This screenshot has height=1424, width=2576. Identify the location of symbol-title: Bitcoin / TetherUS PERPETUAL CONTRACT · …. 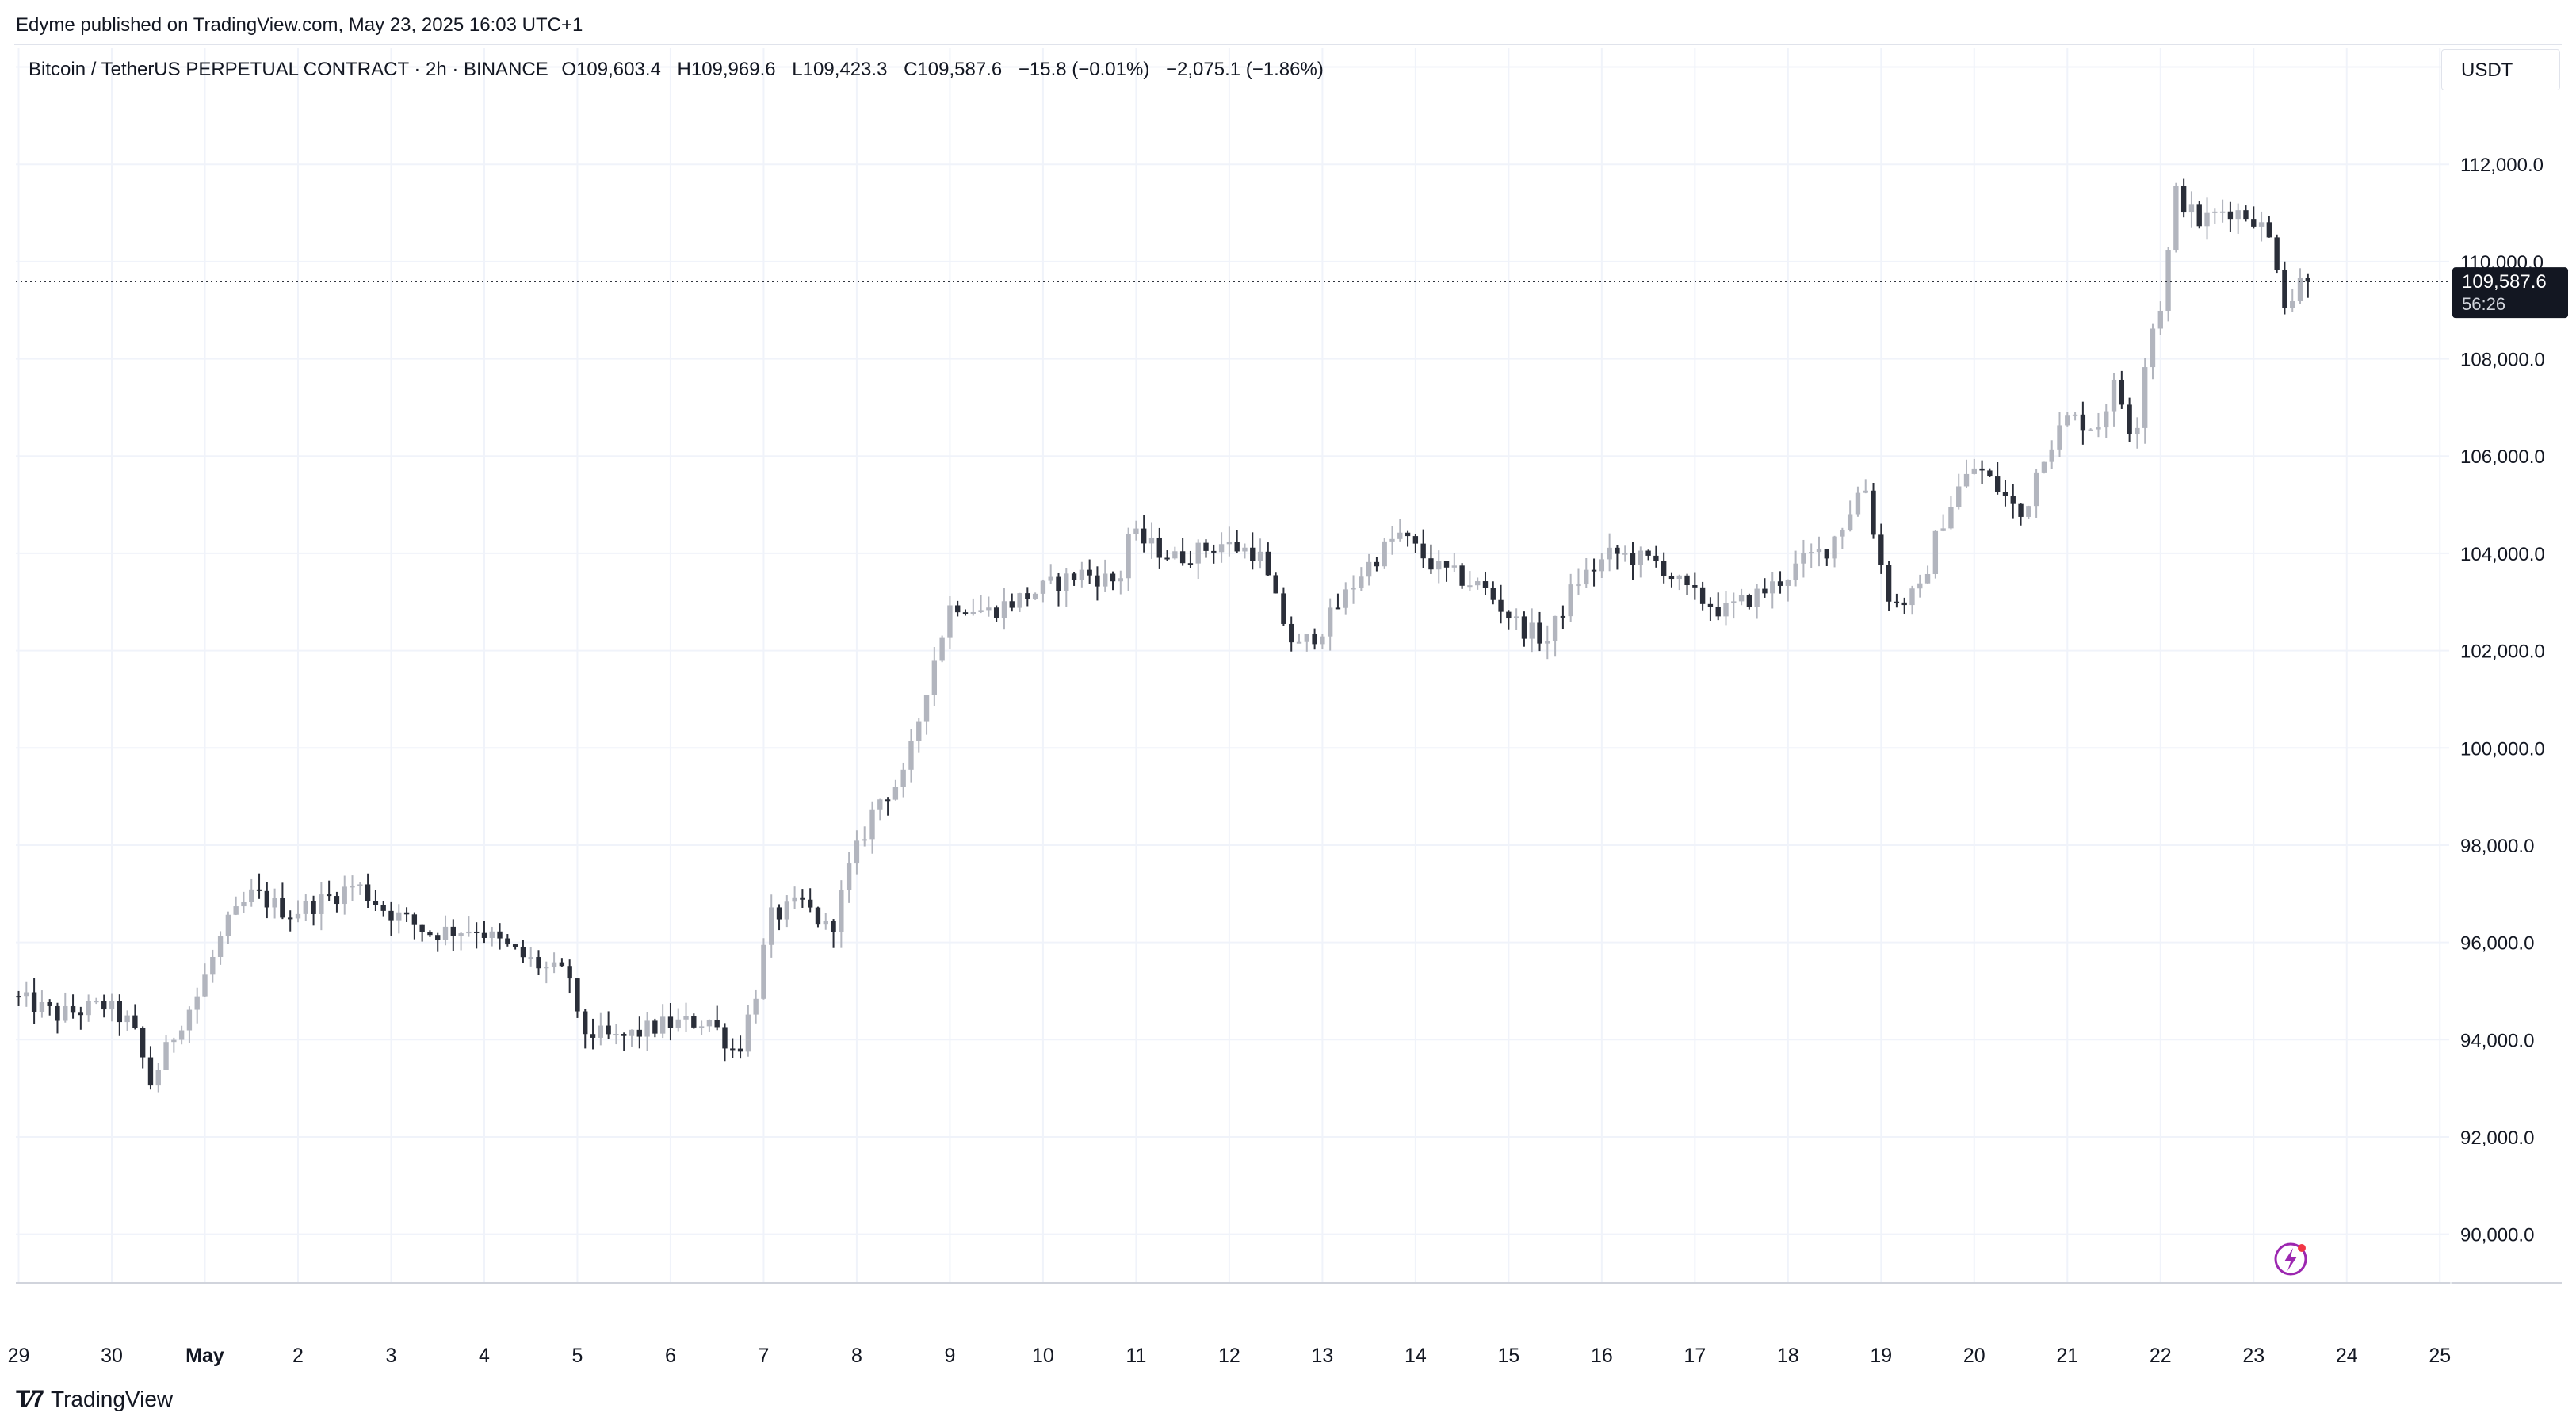
(288, 69).